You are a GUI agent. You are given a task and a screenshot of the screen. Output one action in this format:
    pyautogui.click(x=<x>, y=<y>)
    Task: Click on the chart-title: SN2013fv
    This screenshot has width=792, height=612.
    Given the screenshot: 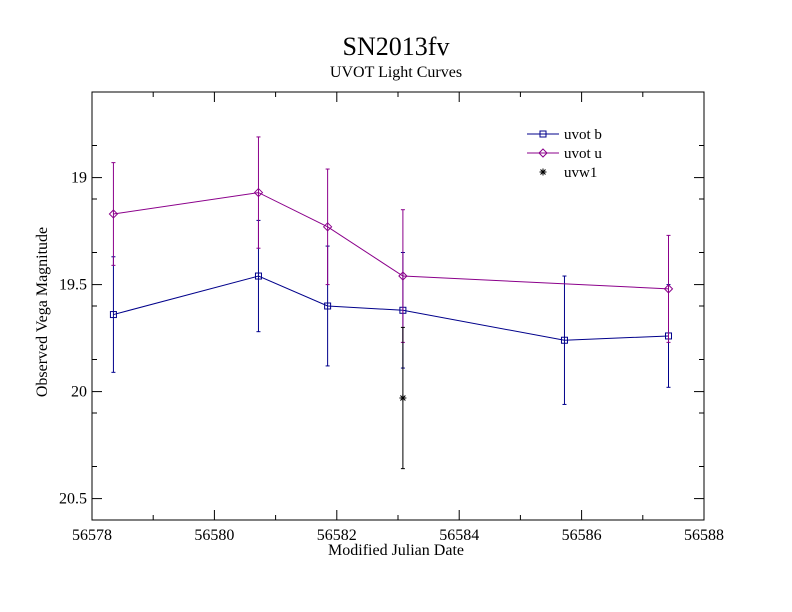 What is the action you would take?
    pyautogui.click(x=396, y=46)
    